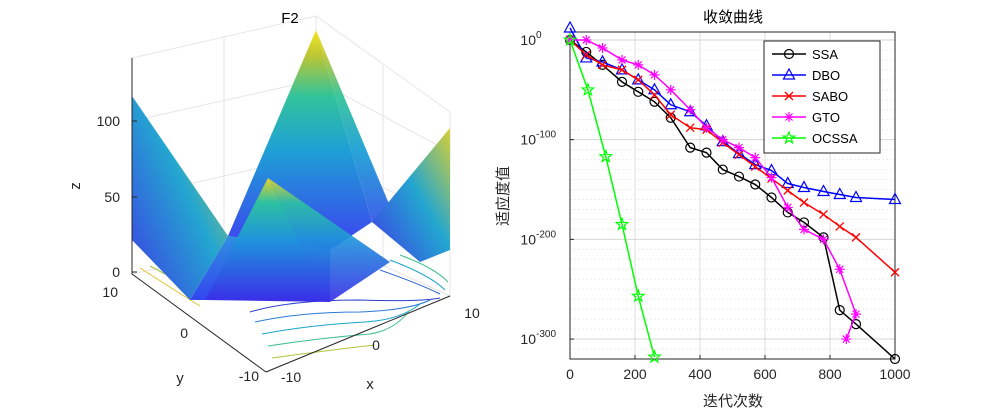  What do you see at coordinates (546, 234) in the screenshot?
I see `y-tick-exponent: -200` at bounding box center [546, 234].